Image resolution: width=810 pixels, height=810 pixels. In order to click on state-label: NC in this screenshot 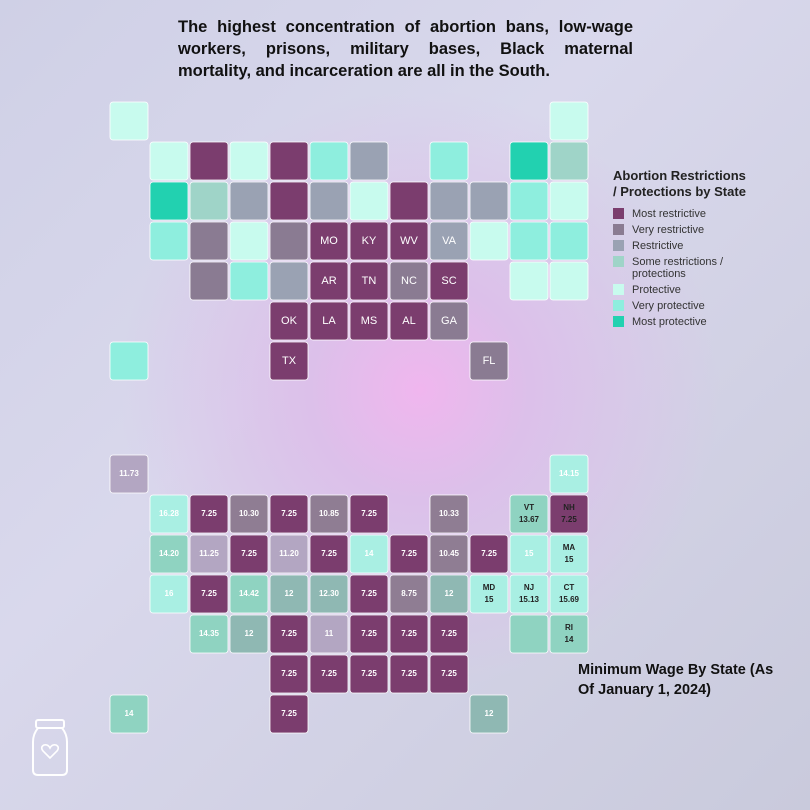, I will do `click(409, 281)`.